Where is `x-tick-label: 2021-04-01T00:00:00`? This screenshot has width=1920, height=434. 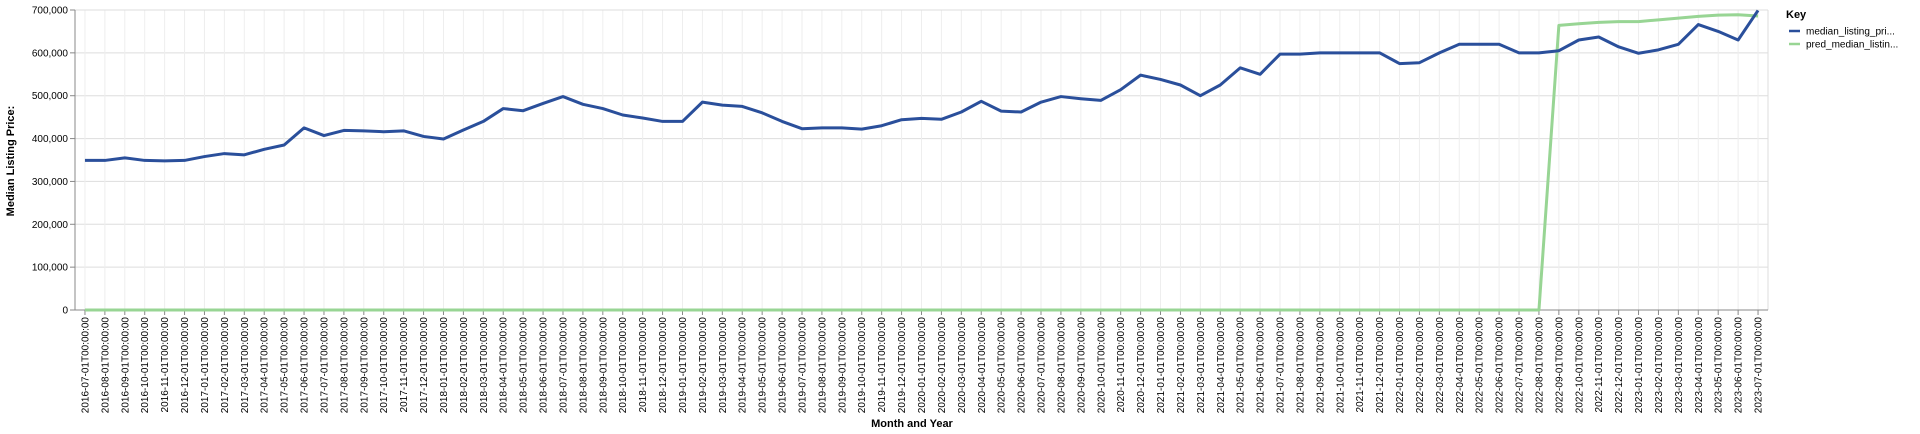
x-tick-label: 2021-04-01T00:00:00 is located at coordinates (1221, 365).